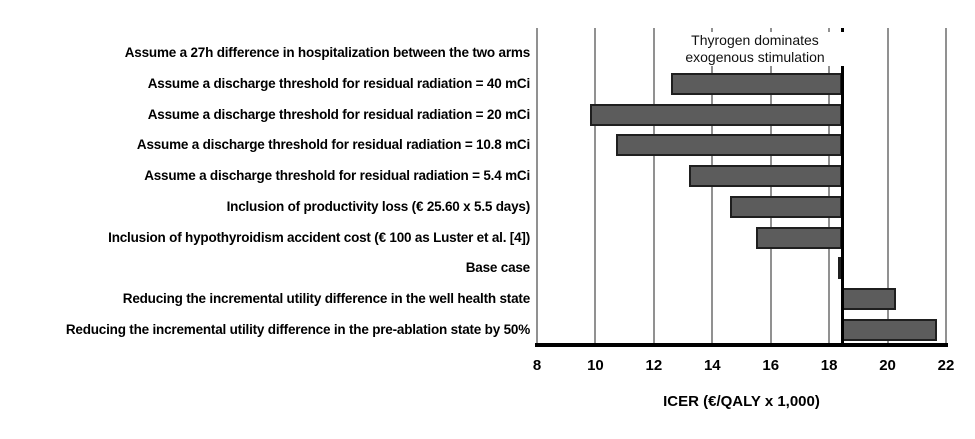 Image resolution: width=975 pixels, height=439 pixels. I want to click on dominance-annotation: Thyrogen dominates exogenous stimulation, so click(755, 49).